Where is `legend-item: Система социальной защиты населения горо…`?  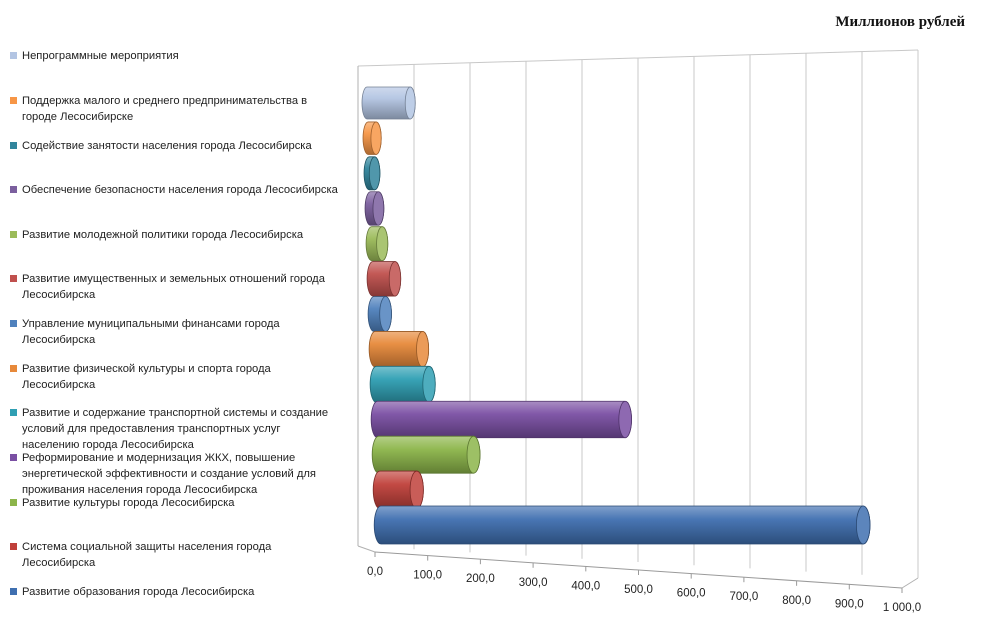
legend-item: Система социальной защиты населения горо… is located at coordinates (175, 555).